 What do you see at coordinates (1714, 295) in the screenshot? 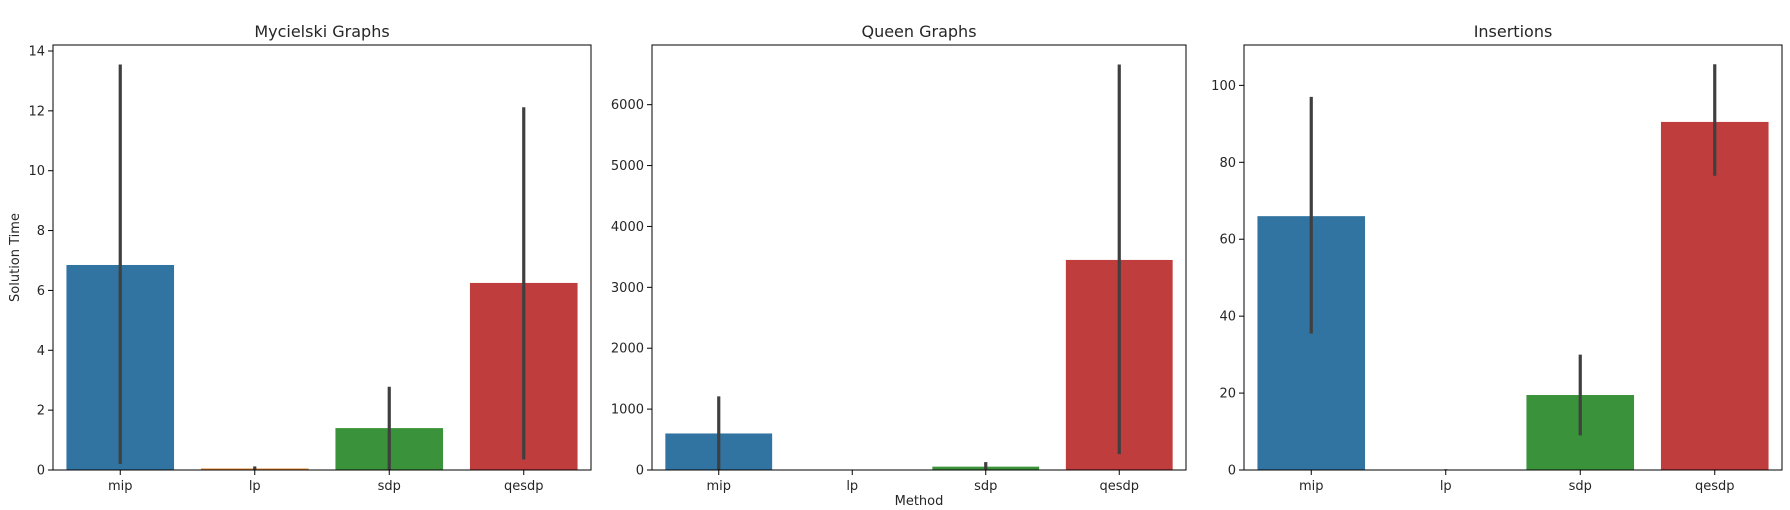
I see `bar-qesdp` at bounding box center [1714, 295].